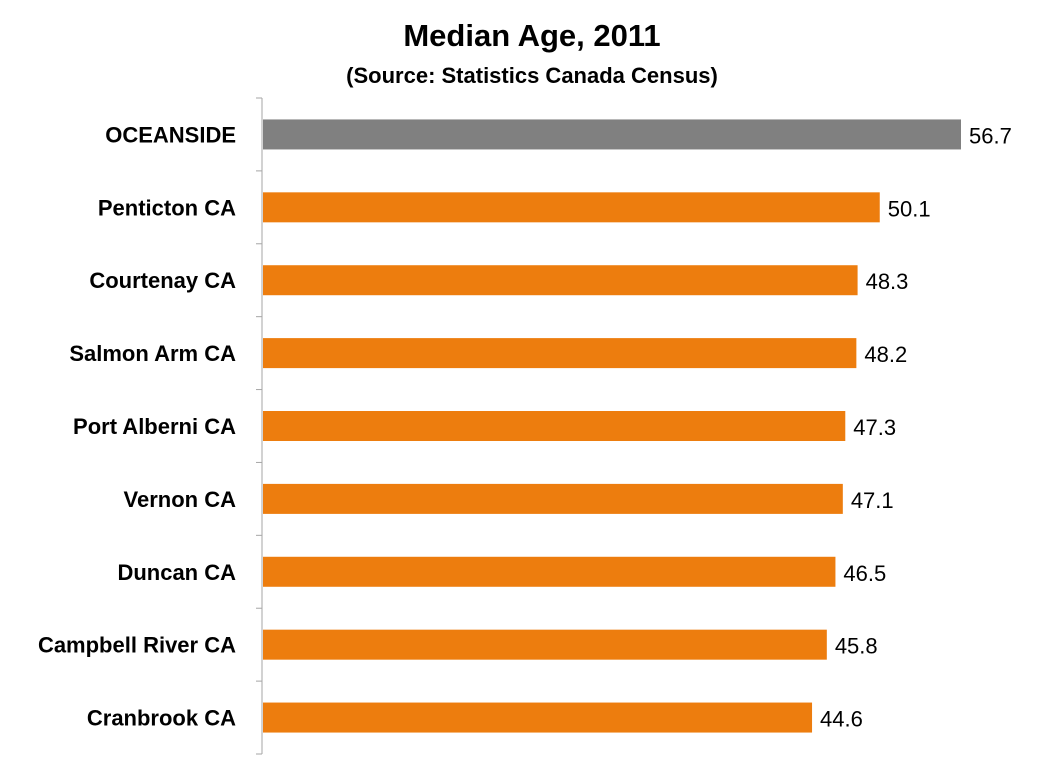 This screenshot has height=768, width=1064. Describe the element at coordinates (532, 75) in the screenshot. I see `chart-subtitle: (Source: Statistics Canada Census)` at that location.